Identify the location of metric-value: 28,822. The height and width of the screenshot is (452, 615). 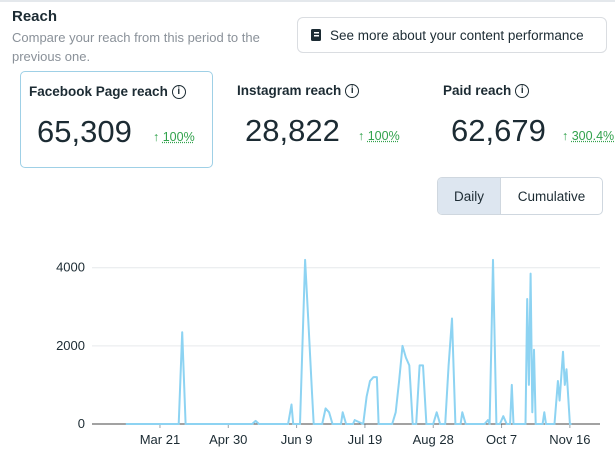
(292, 130).